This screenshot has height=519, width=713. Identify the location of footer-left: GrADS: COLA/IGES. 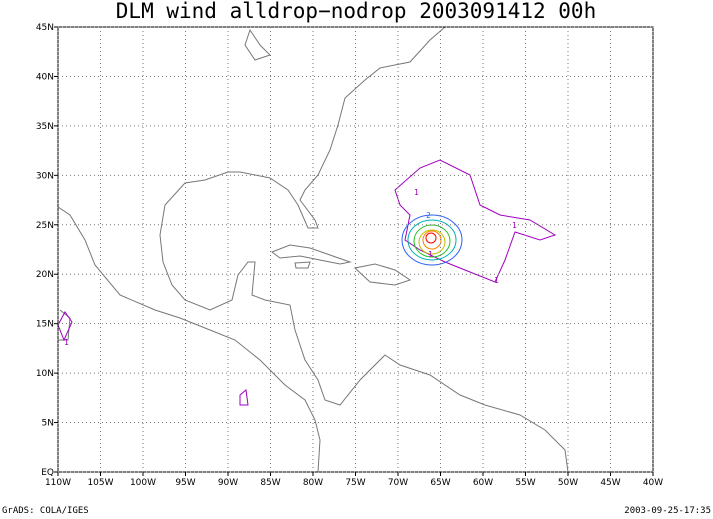
(45, 511).